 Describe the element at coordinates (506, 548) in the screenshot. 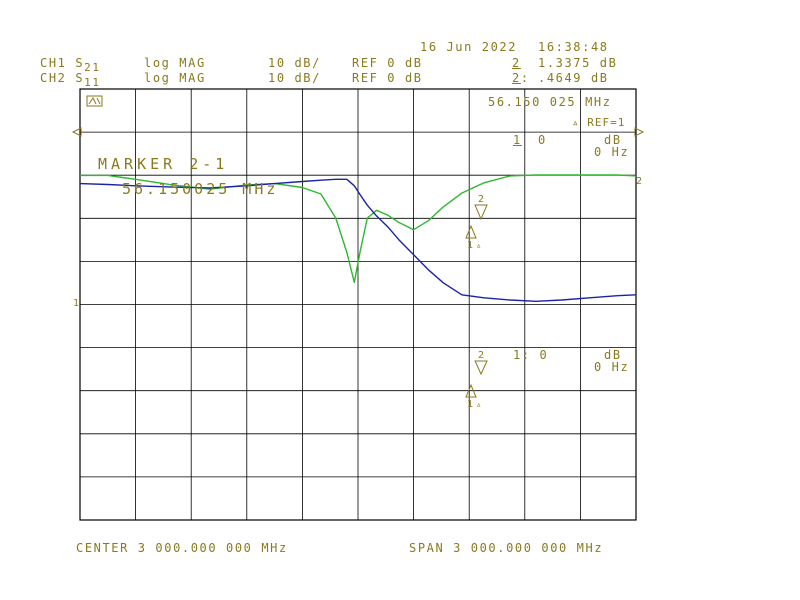

I see `span-frequency: SPAN 3 000.000 000 MHz` at that location.